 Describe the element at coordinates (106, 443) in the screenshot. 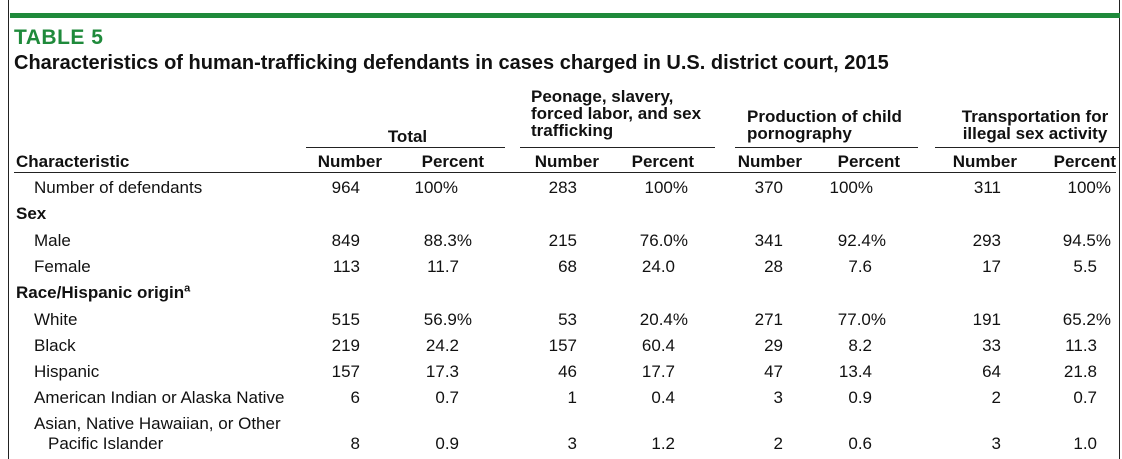

I see `row-label-continued: Pacific Islander` at that location.